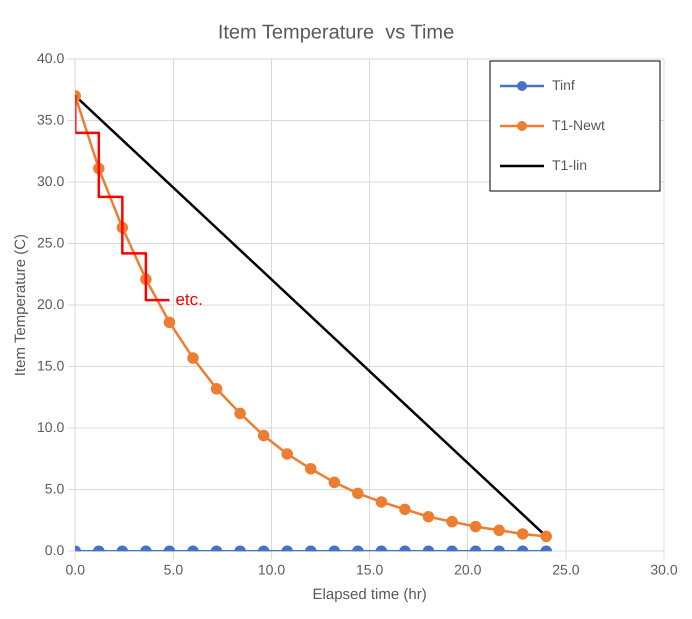  Describe the element at coordinates (370, 569) in the screenshot. I see `x-tick-label: 15.0` at that location.